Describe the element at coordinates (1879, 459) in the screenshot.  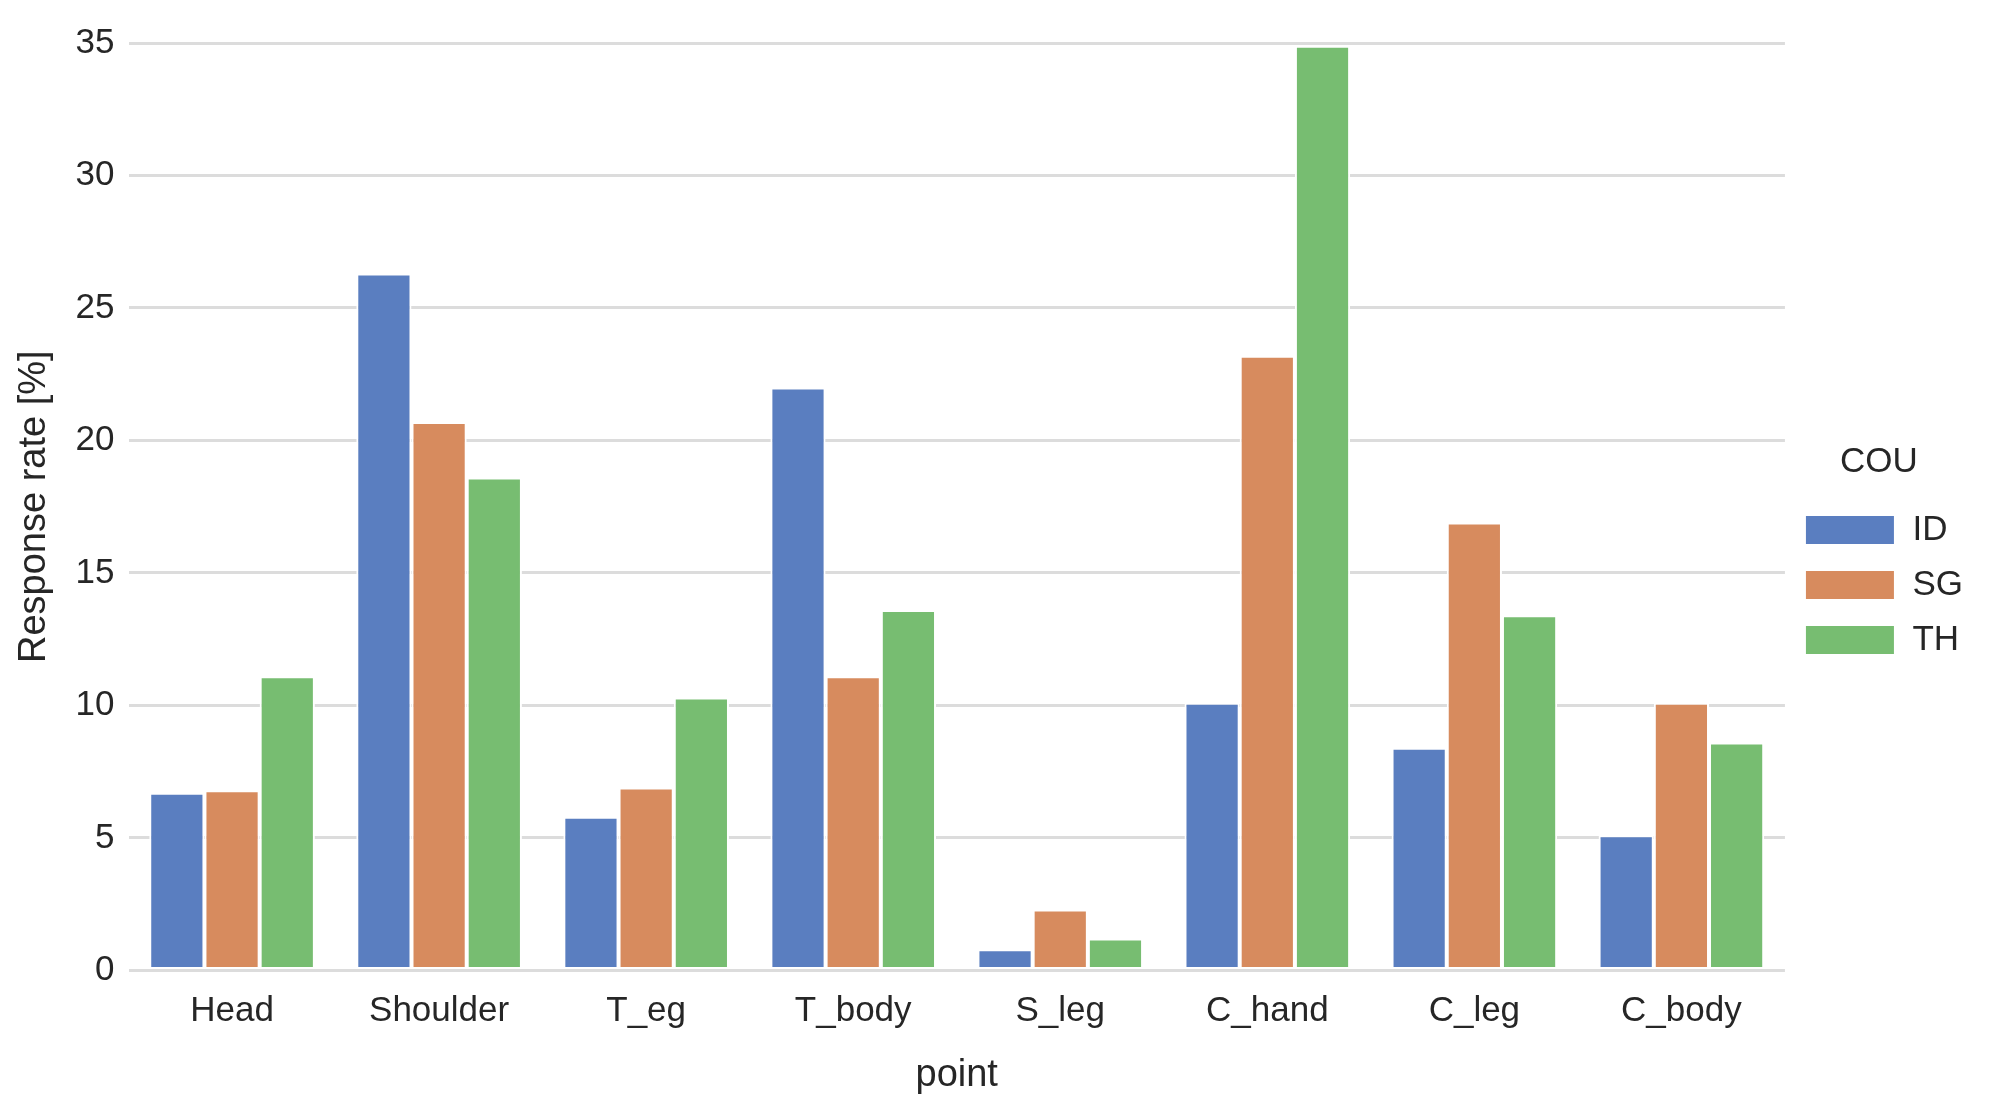
I see `legend-title: COU` at that location.